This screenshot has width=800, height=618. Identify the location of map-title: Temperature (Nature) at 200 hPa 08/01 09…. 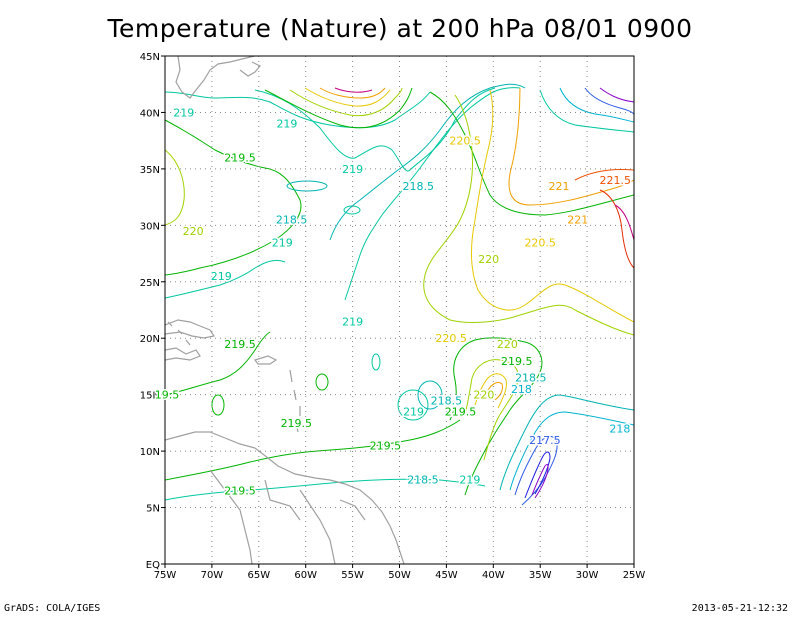
(400, 28).